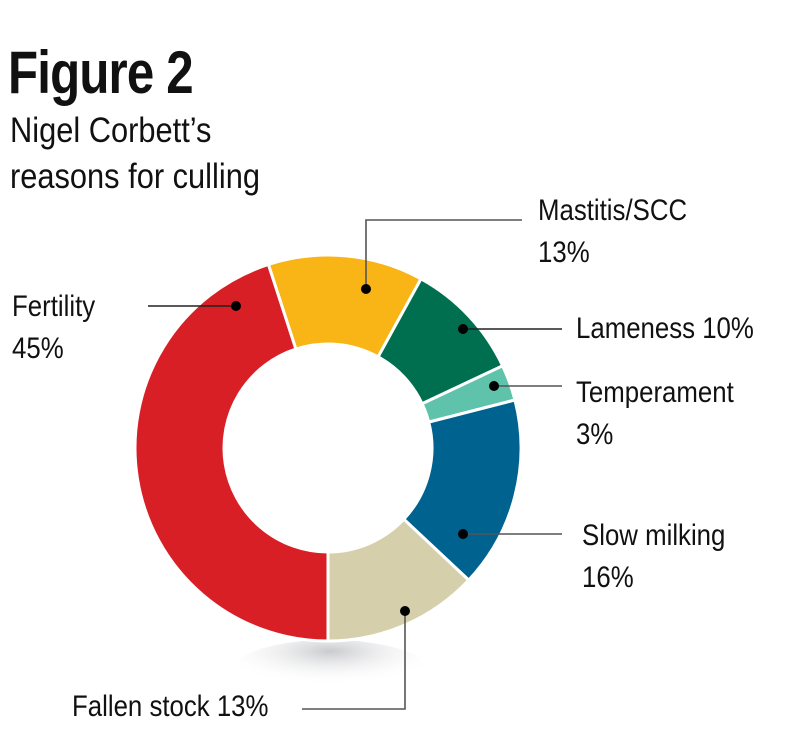 The height and width of the screenshot is (740, 790). What do you see at coordinates (405, 611) in the screenshot?
I see `dot-fallen-stock` at bounding box center [405, 611].